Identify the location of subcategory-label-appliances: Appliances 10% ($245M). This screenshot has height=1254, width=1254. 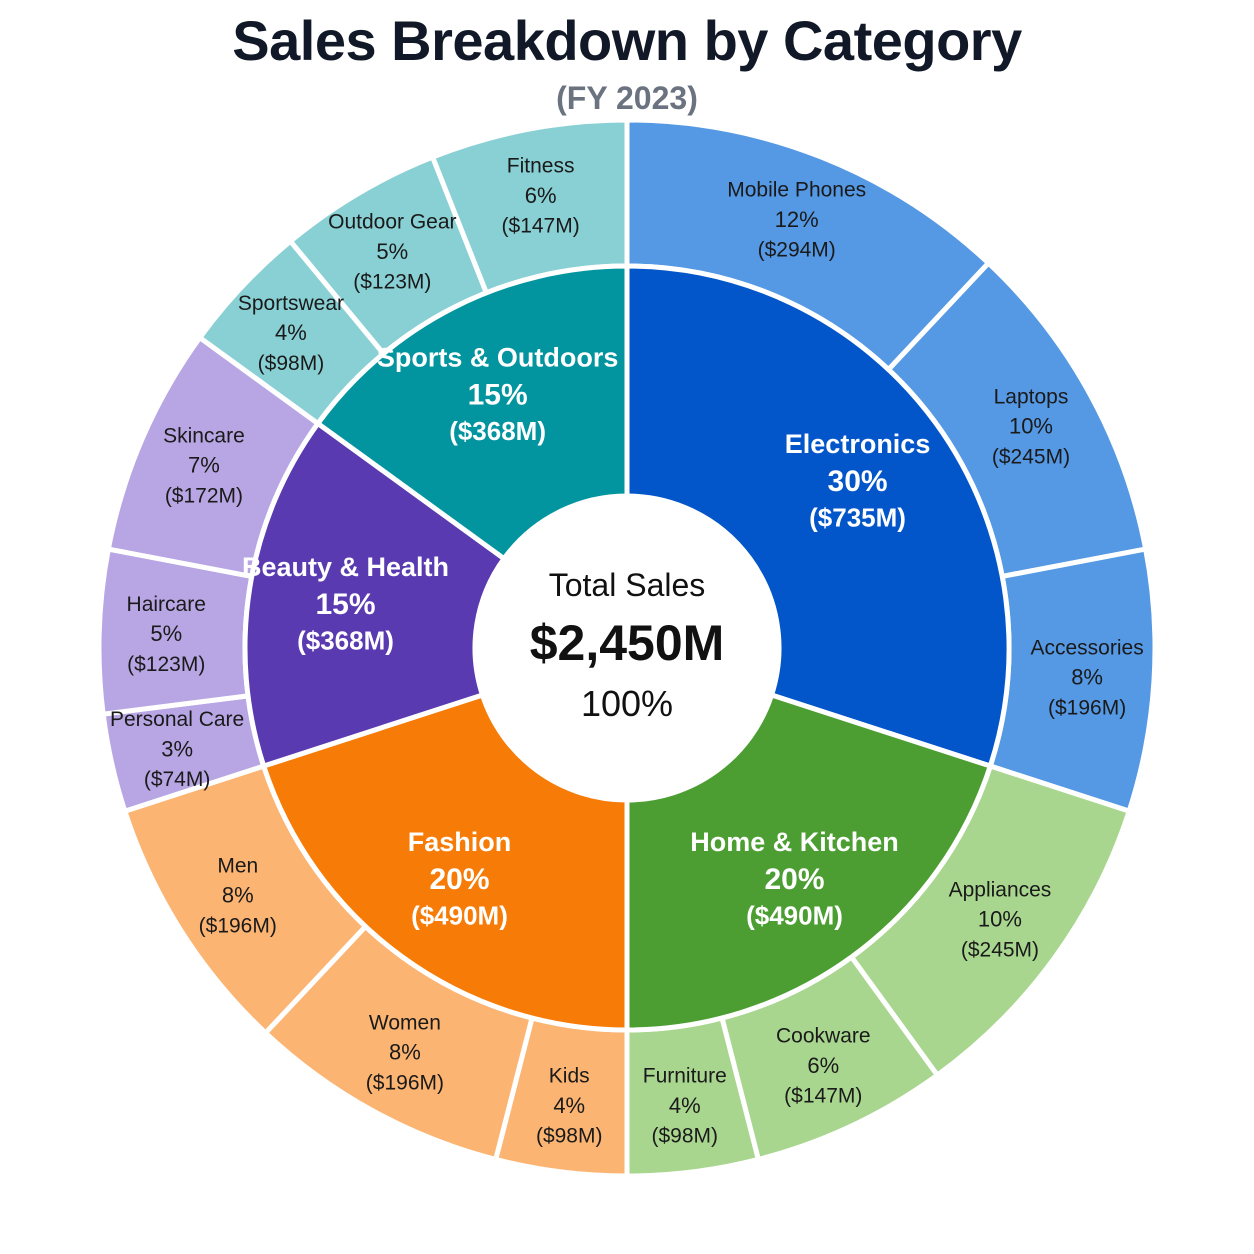
(1000, 919).